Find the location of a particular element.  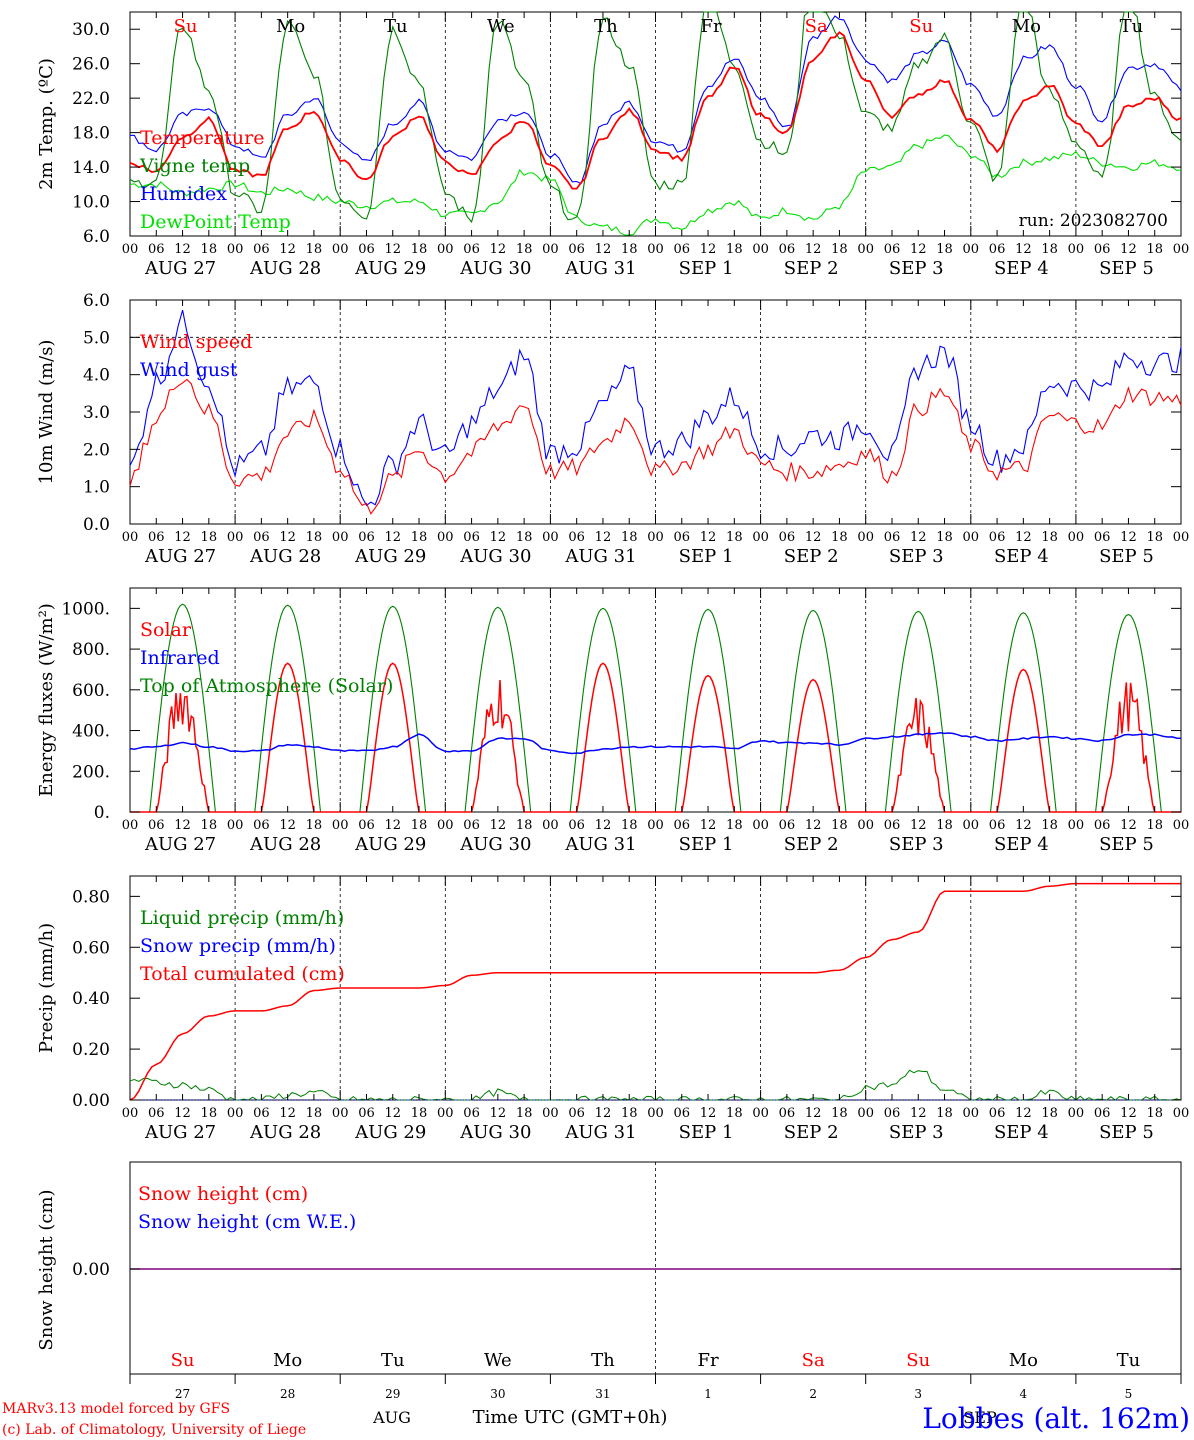

day-label: SEP 2 is located at coordinates (811, 1132).